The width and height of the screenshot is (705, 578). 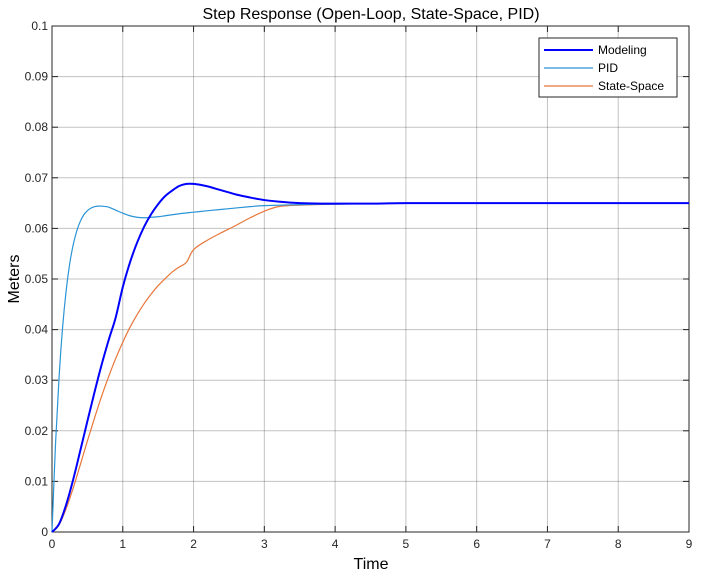 What do you see at coordinates (37, 481) in the screenshot?
I see `y-tick-label: 0.01` at bounding box center [37, 481].